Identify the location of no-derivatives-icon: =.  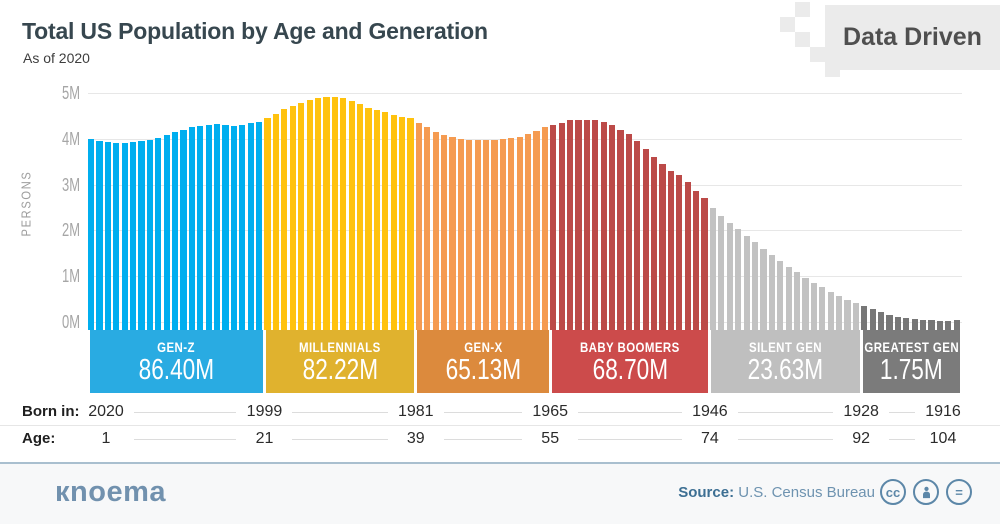
(959, 492).